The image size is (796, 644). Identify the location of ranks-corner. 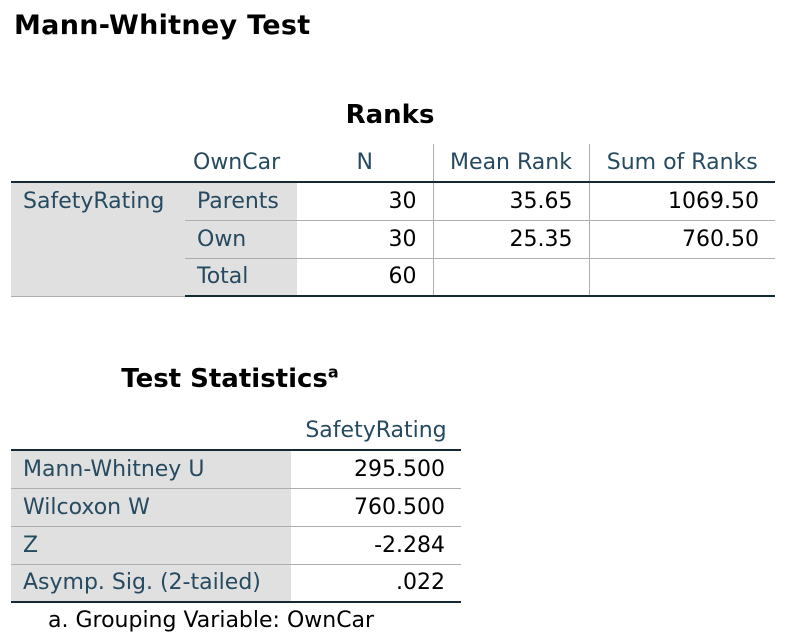
(98, 163).